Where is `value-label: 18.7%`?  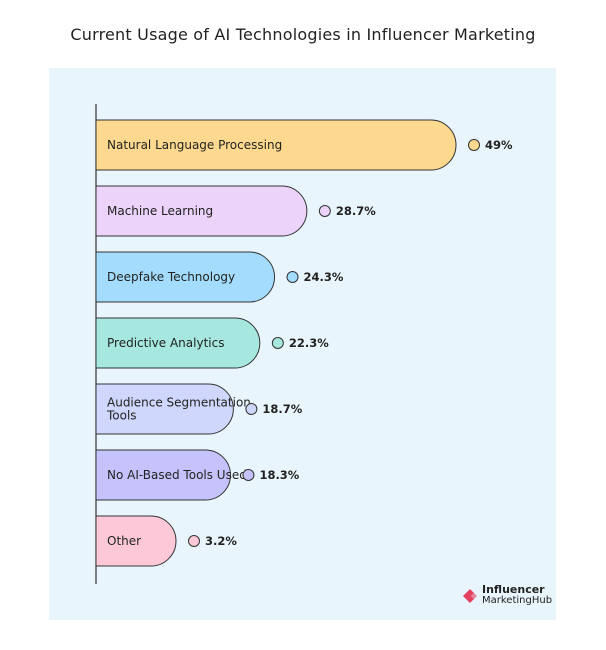
value-label: 18.7% is located at coordinates (282, 409).